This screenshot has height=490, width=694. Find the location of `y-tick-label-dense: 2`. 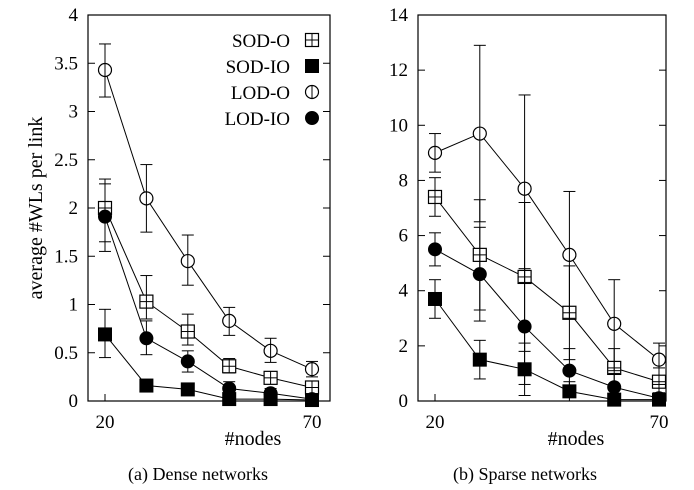

y-tick-label-dense: 2 is located at coordinates (74, 208).